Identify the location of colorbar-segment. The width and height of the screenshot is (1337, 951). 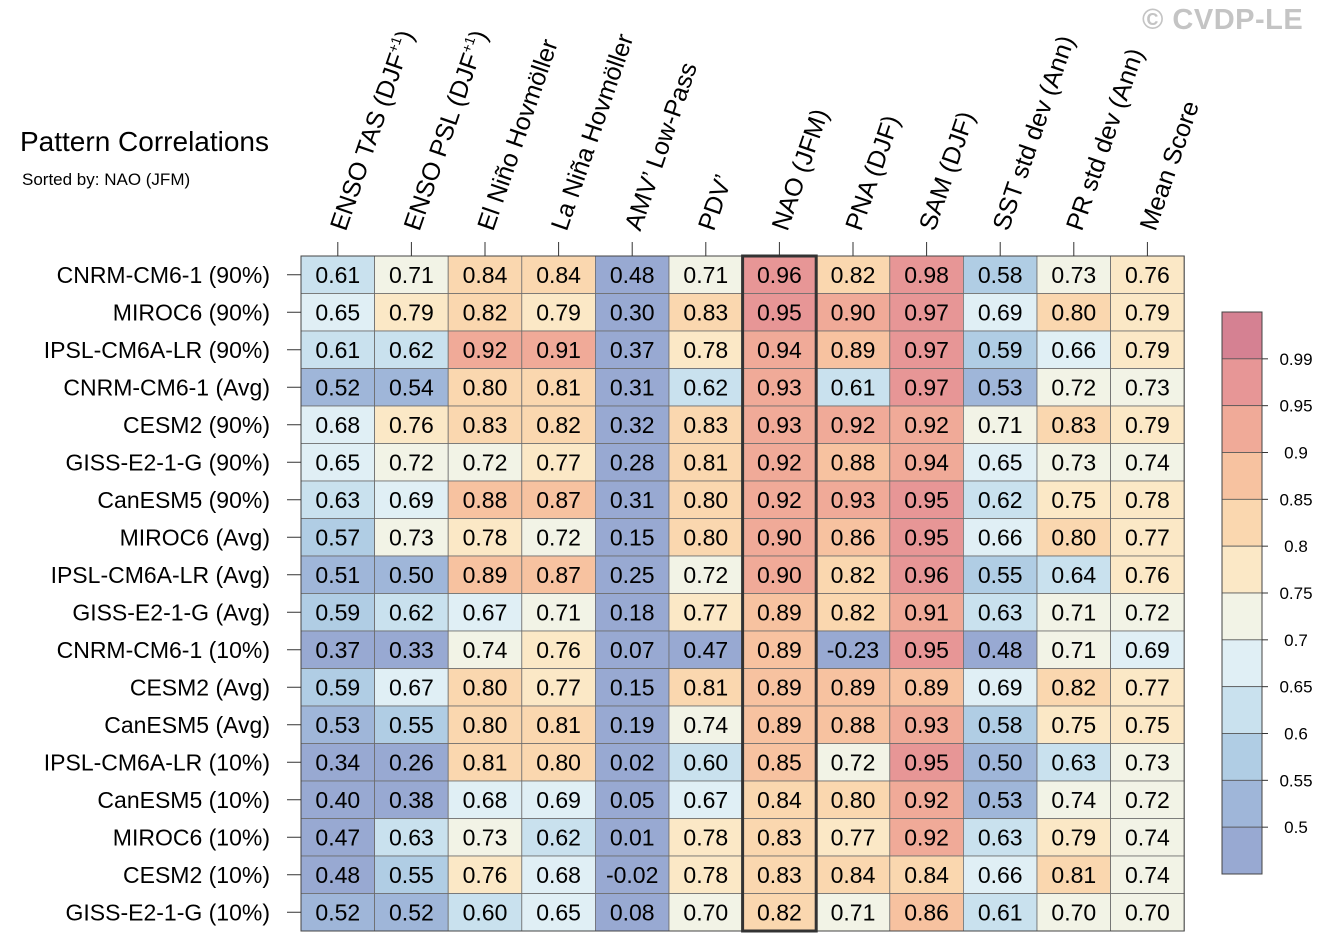
(1242, 476).